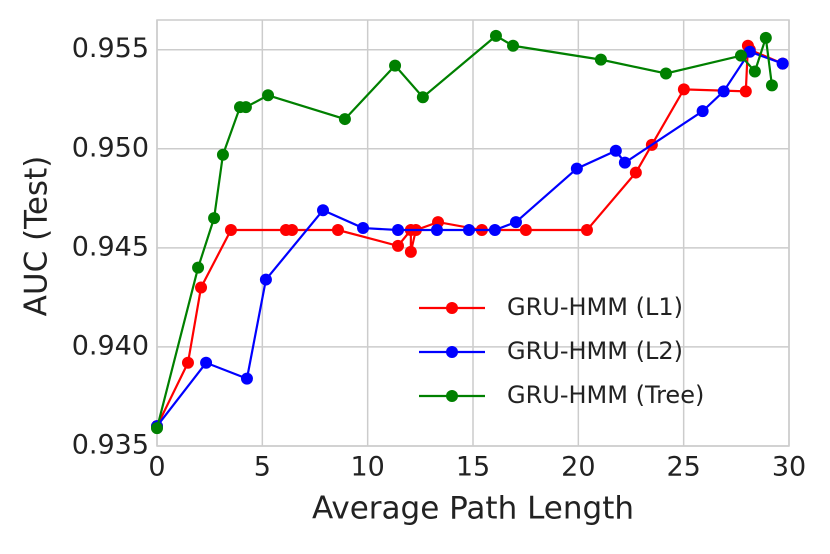 This screenshot has height=554, width=830. Describe the element at coordinates (156, 467) in the screenshot. I see `x-tick-label: 0` at that location.